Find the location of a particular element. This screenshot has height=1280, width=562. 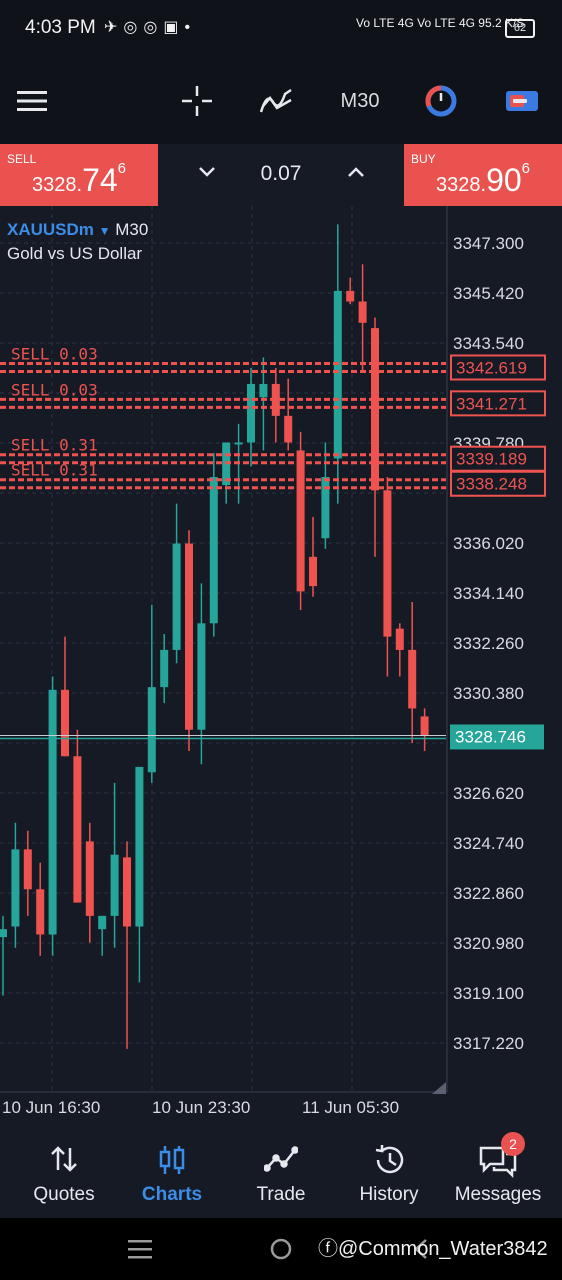

price-tick-label: 3347.300 is located at coordinates (488, 243).